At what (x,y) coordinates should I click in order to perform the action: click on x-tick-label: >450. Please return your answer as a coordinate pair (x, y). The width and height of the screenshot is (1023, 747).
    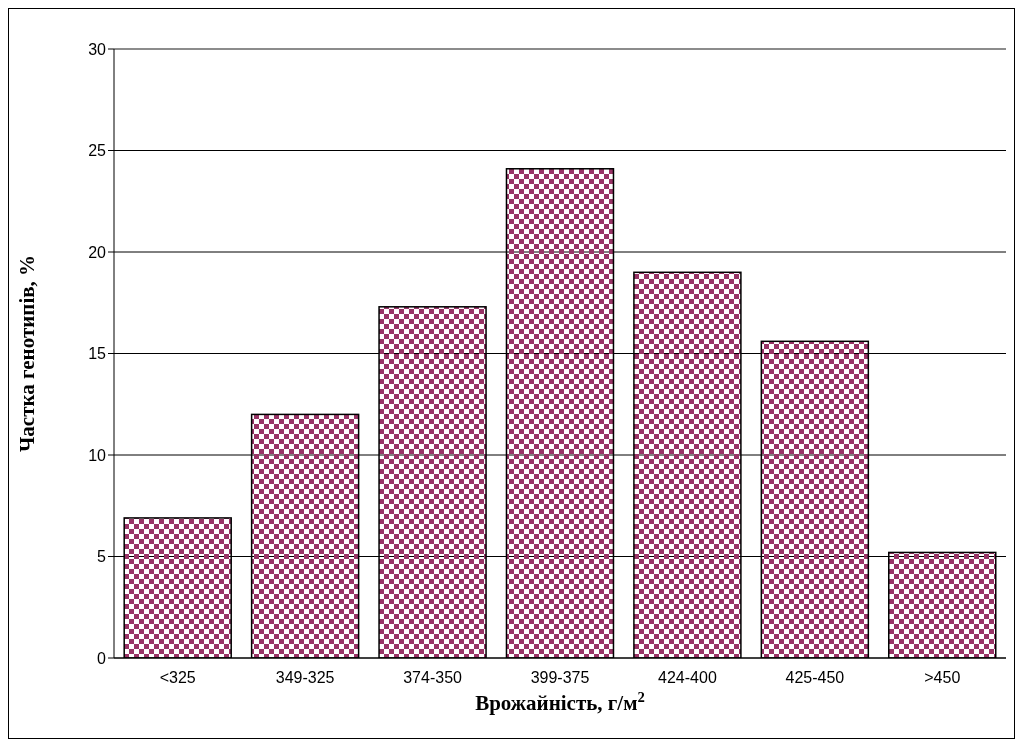
    Looking at the image, I should click on (942, 678).